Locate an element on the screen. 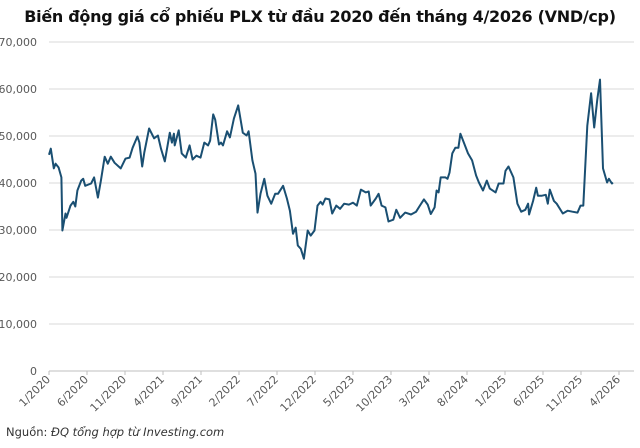 The height and width of the screenshot is (448, 640). x-tick-label: 9/2021 is located at coordinates (187, 391).